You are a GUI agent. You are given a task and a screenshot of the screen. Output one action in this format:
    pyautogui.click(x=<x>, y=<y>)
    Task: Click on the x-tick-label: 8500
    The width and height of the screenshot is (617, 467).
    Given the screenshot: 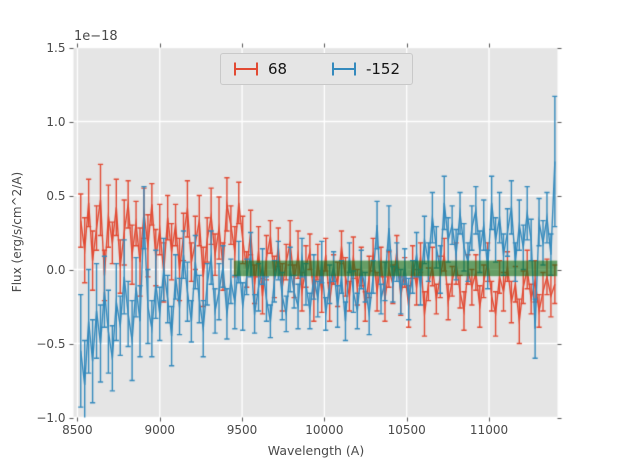 What is the action you would take?
    pyautogui.click(x=77, y=429)
    